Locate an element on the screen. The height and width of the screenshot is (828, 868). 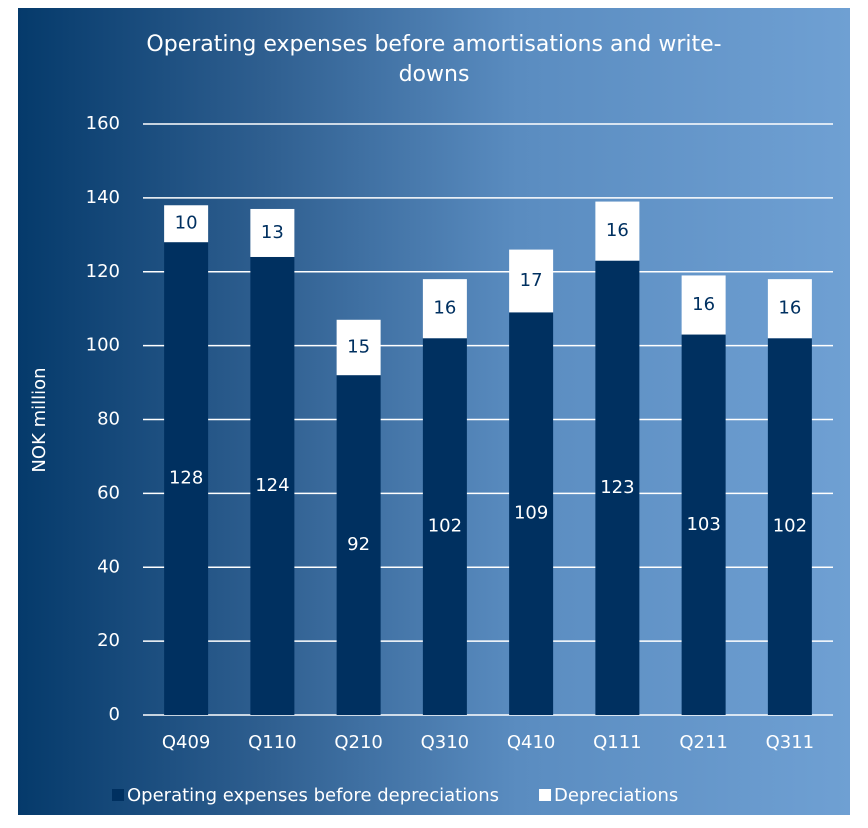
x-tick-label: Q310 is located at coordinates (445, 742).